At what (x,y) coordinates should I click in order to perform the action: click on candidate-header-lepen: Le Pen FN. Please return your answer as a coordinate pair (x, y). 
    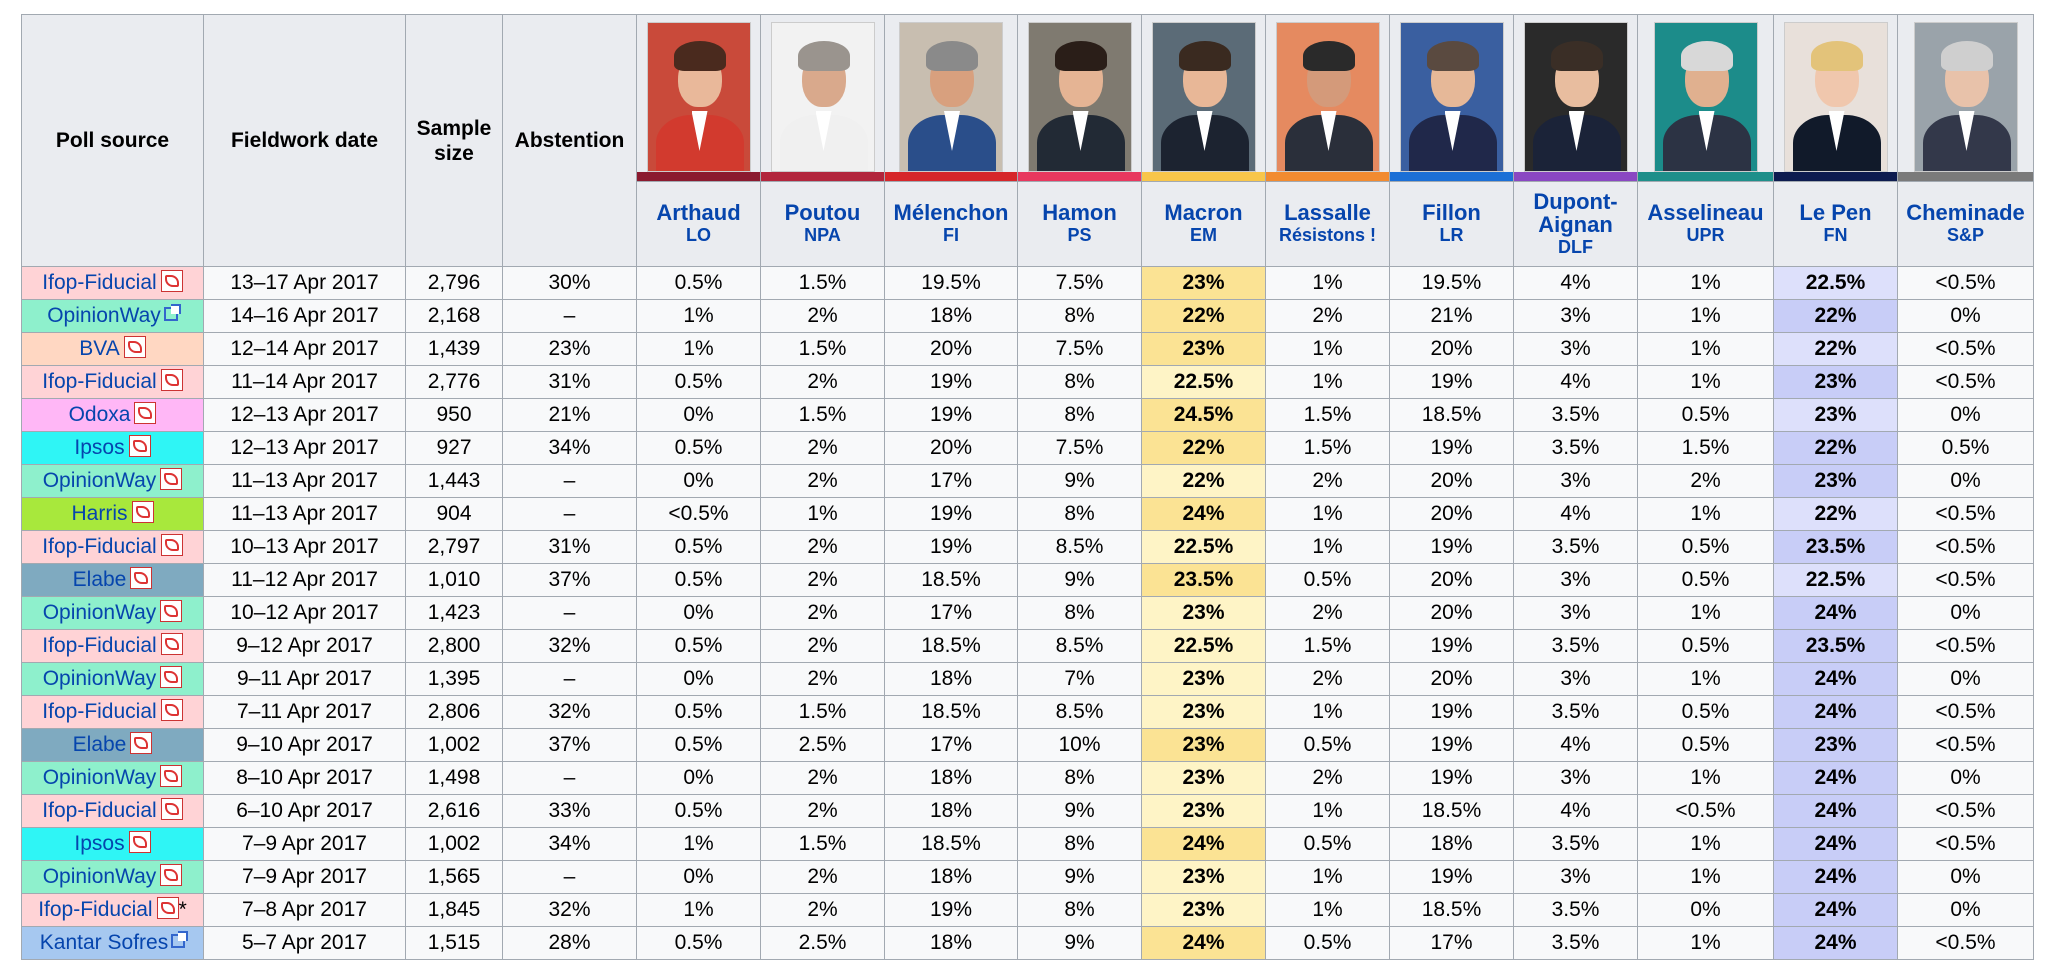
    Looking at the image, I should click on (1835, 224).